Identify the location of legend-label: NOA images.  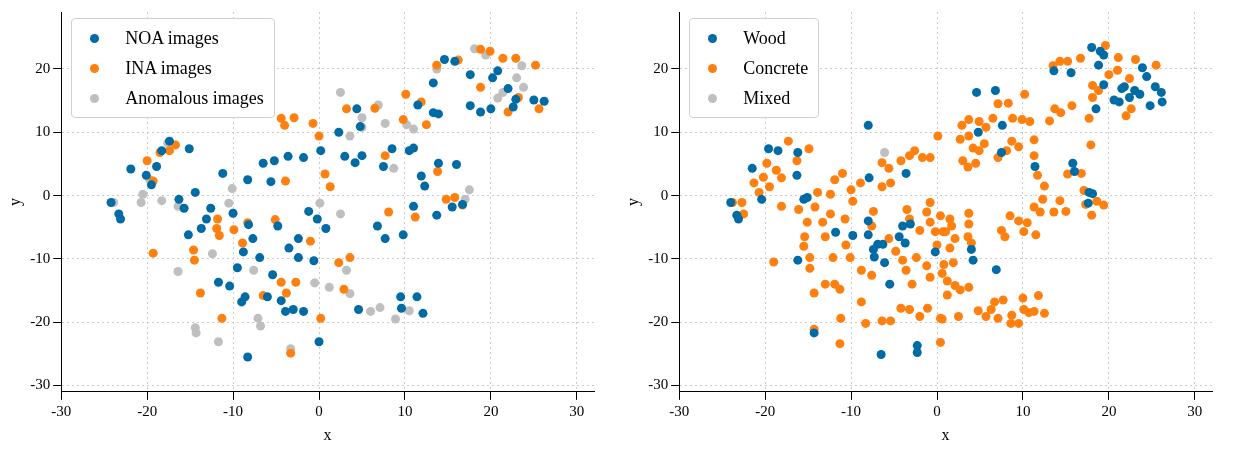
(172, 38).